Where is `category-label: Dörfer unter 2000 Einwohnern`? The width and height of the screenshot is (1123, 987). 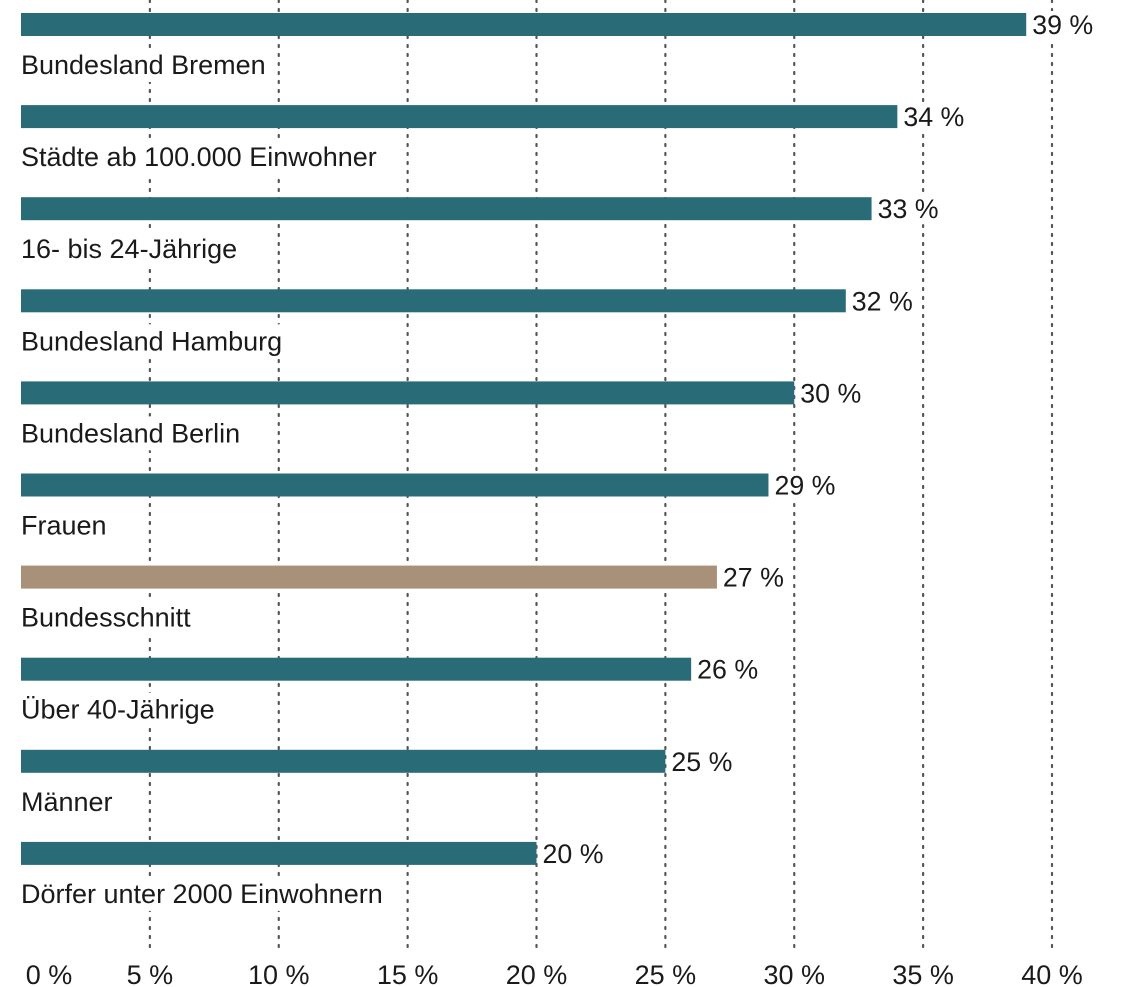
category-label: Dörfer unter 2000 Einwohnern is located at coordinates (202, 894).